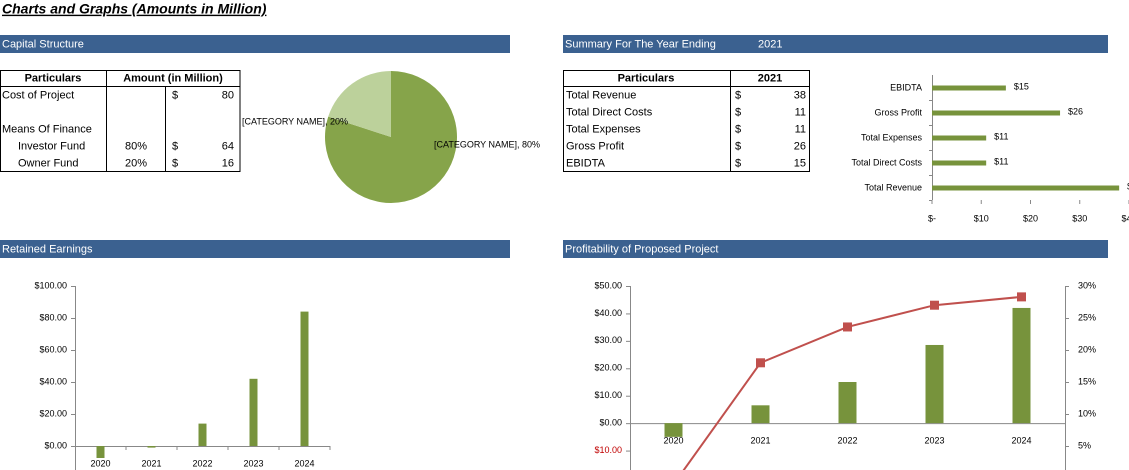 This screenshot has height=470, width=1129. What do you see at coordinates (770, 44) in the screenshot?
I see `summary-year: 2021` at bounding box center [770, 44].